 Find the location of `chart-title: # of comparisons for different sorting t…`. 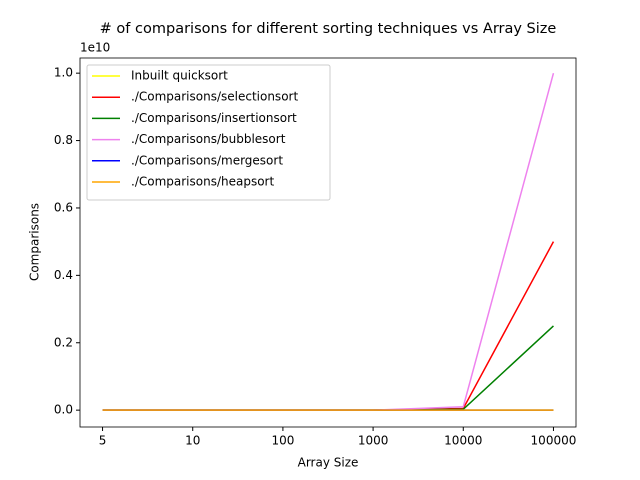

chart-title: # of comparisons for different sorting t… is located at coordinates (328, 29).